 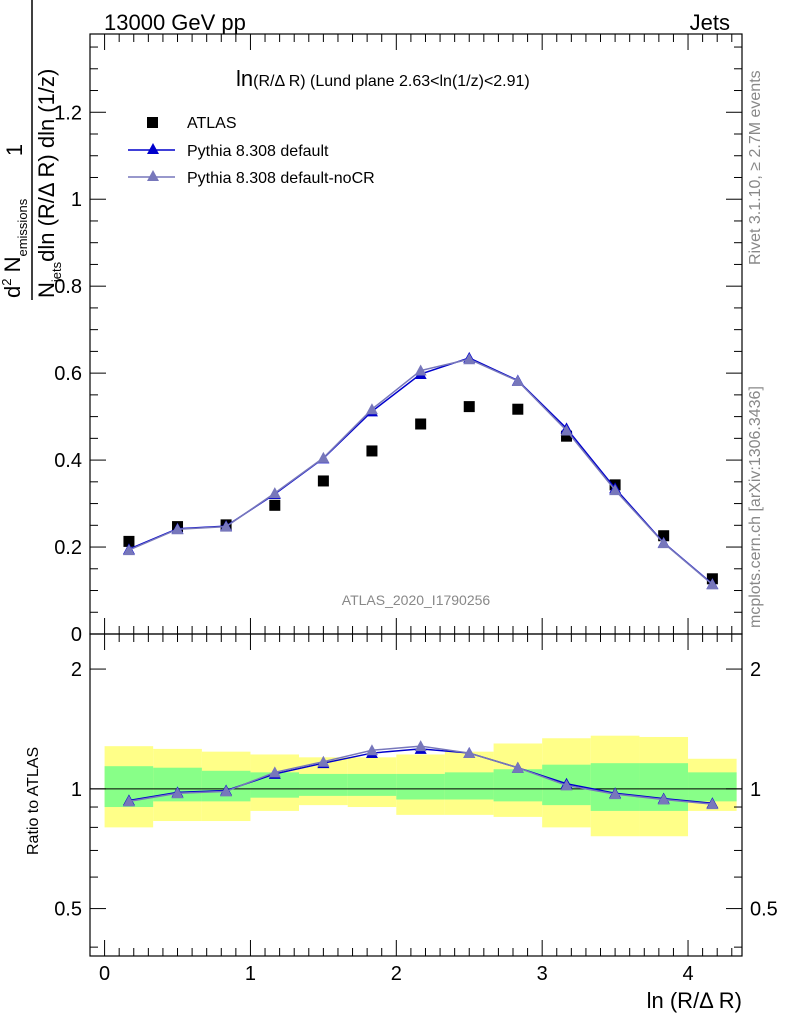 What do you see at coordinates (258, 151) in the screenshot?
I see `legend-default-label: Pythia 8.308 default` at bounding box center [258, 151].